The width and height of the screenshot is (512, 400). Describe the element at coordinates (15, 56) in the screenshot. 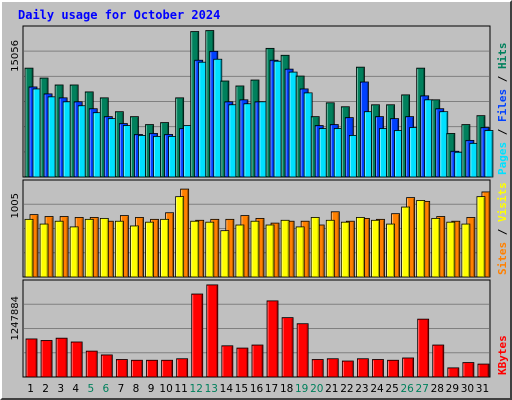

I see `top-y-max-label: 15056` at that location.